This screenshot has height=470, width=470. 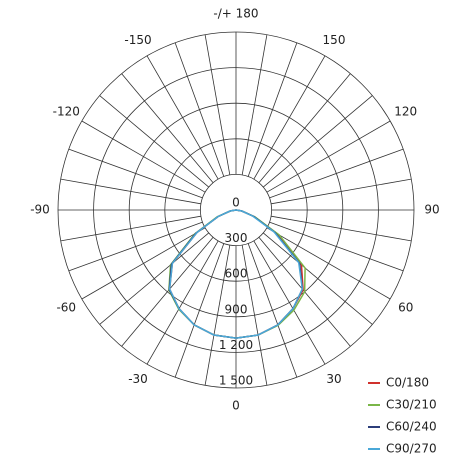 What do you see at coordinates (236, 309) in the screenshot?
I see `r-tick-label: 900` at bounding box center [236, 309].